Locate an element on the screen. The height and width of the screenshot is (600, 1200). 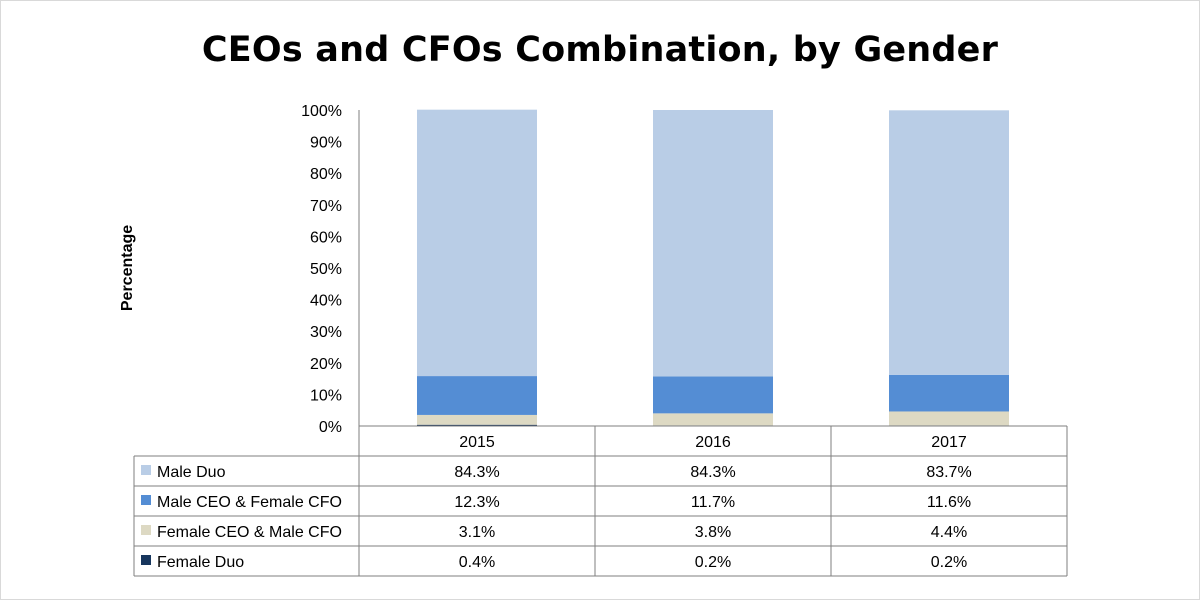
y-ticks: 0% 10% 20% 30% 40% 50% 60% 70% 80% 90% 100% is located at coordinates (330, 269).